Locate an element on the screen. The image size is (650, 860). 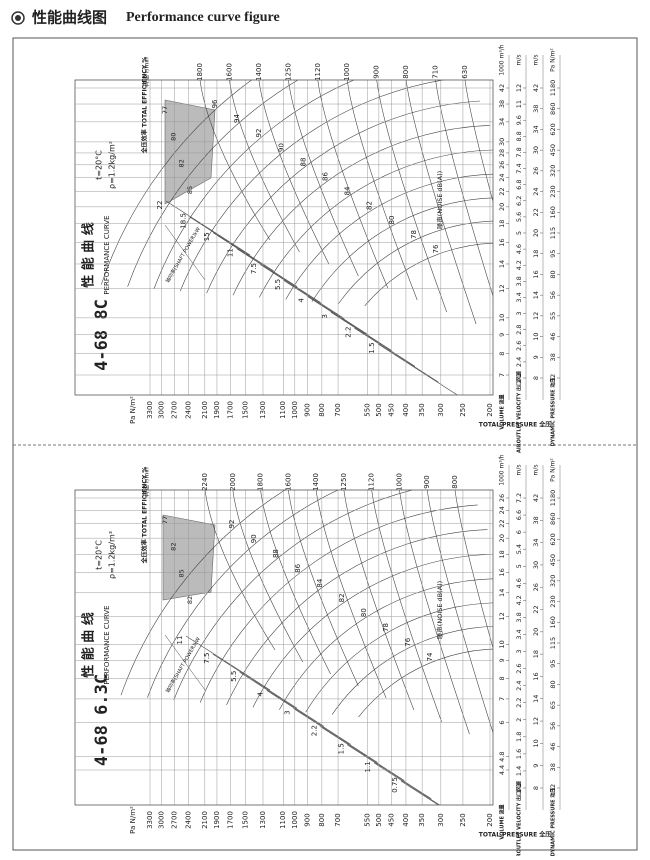
pressure-tick-label: 1100 is located at coordinates (283, 410).